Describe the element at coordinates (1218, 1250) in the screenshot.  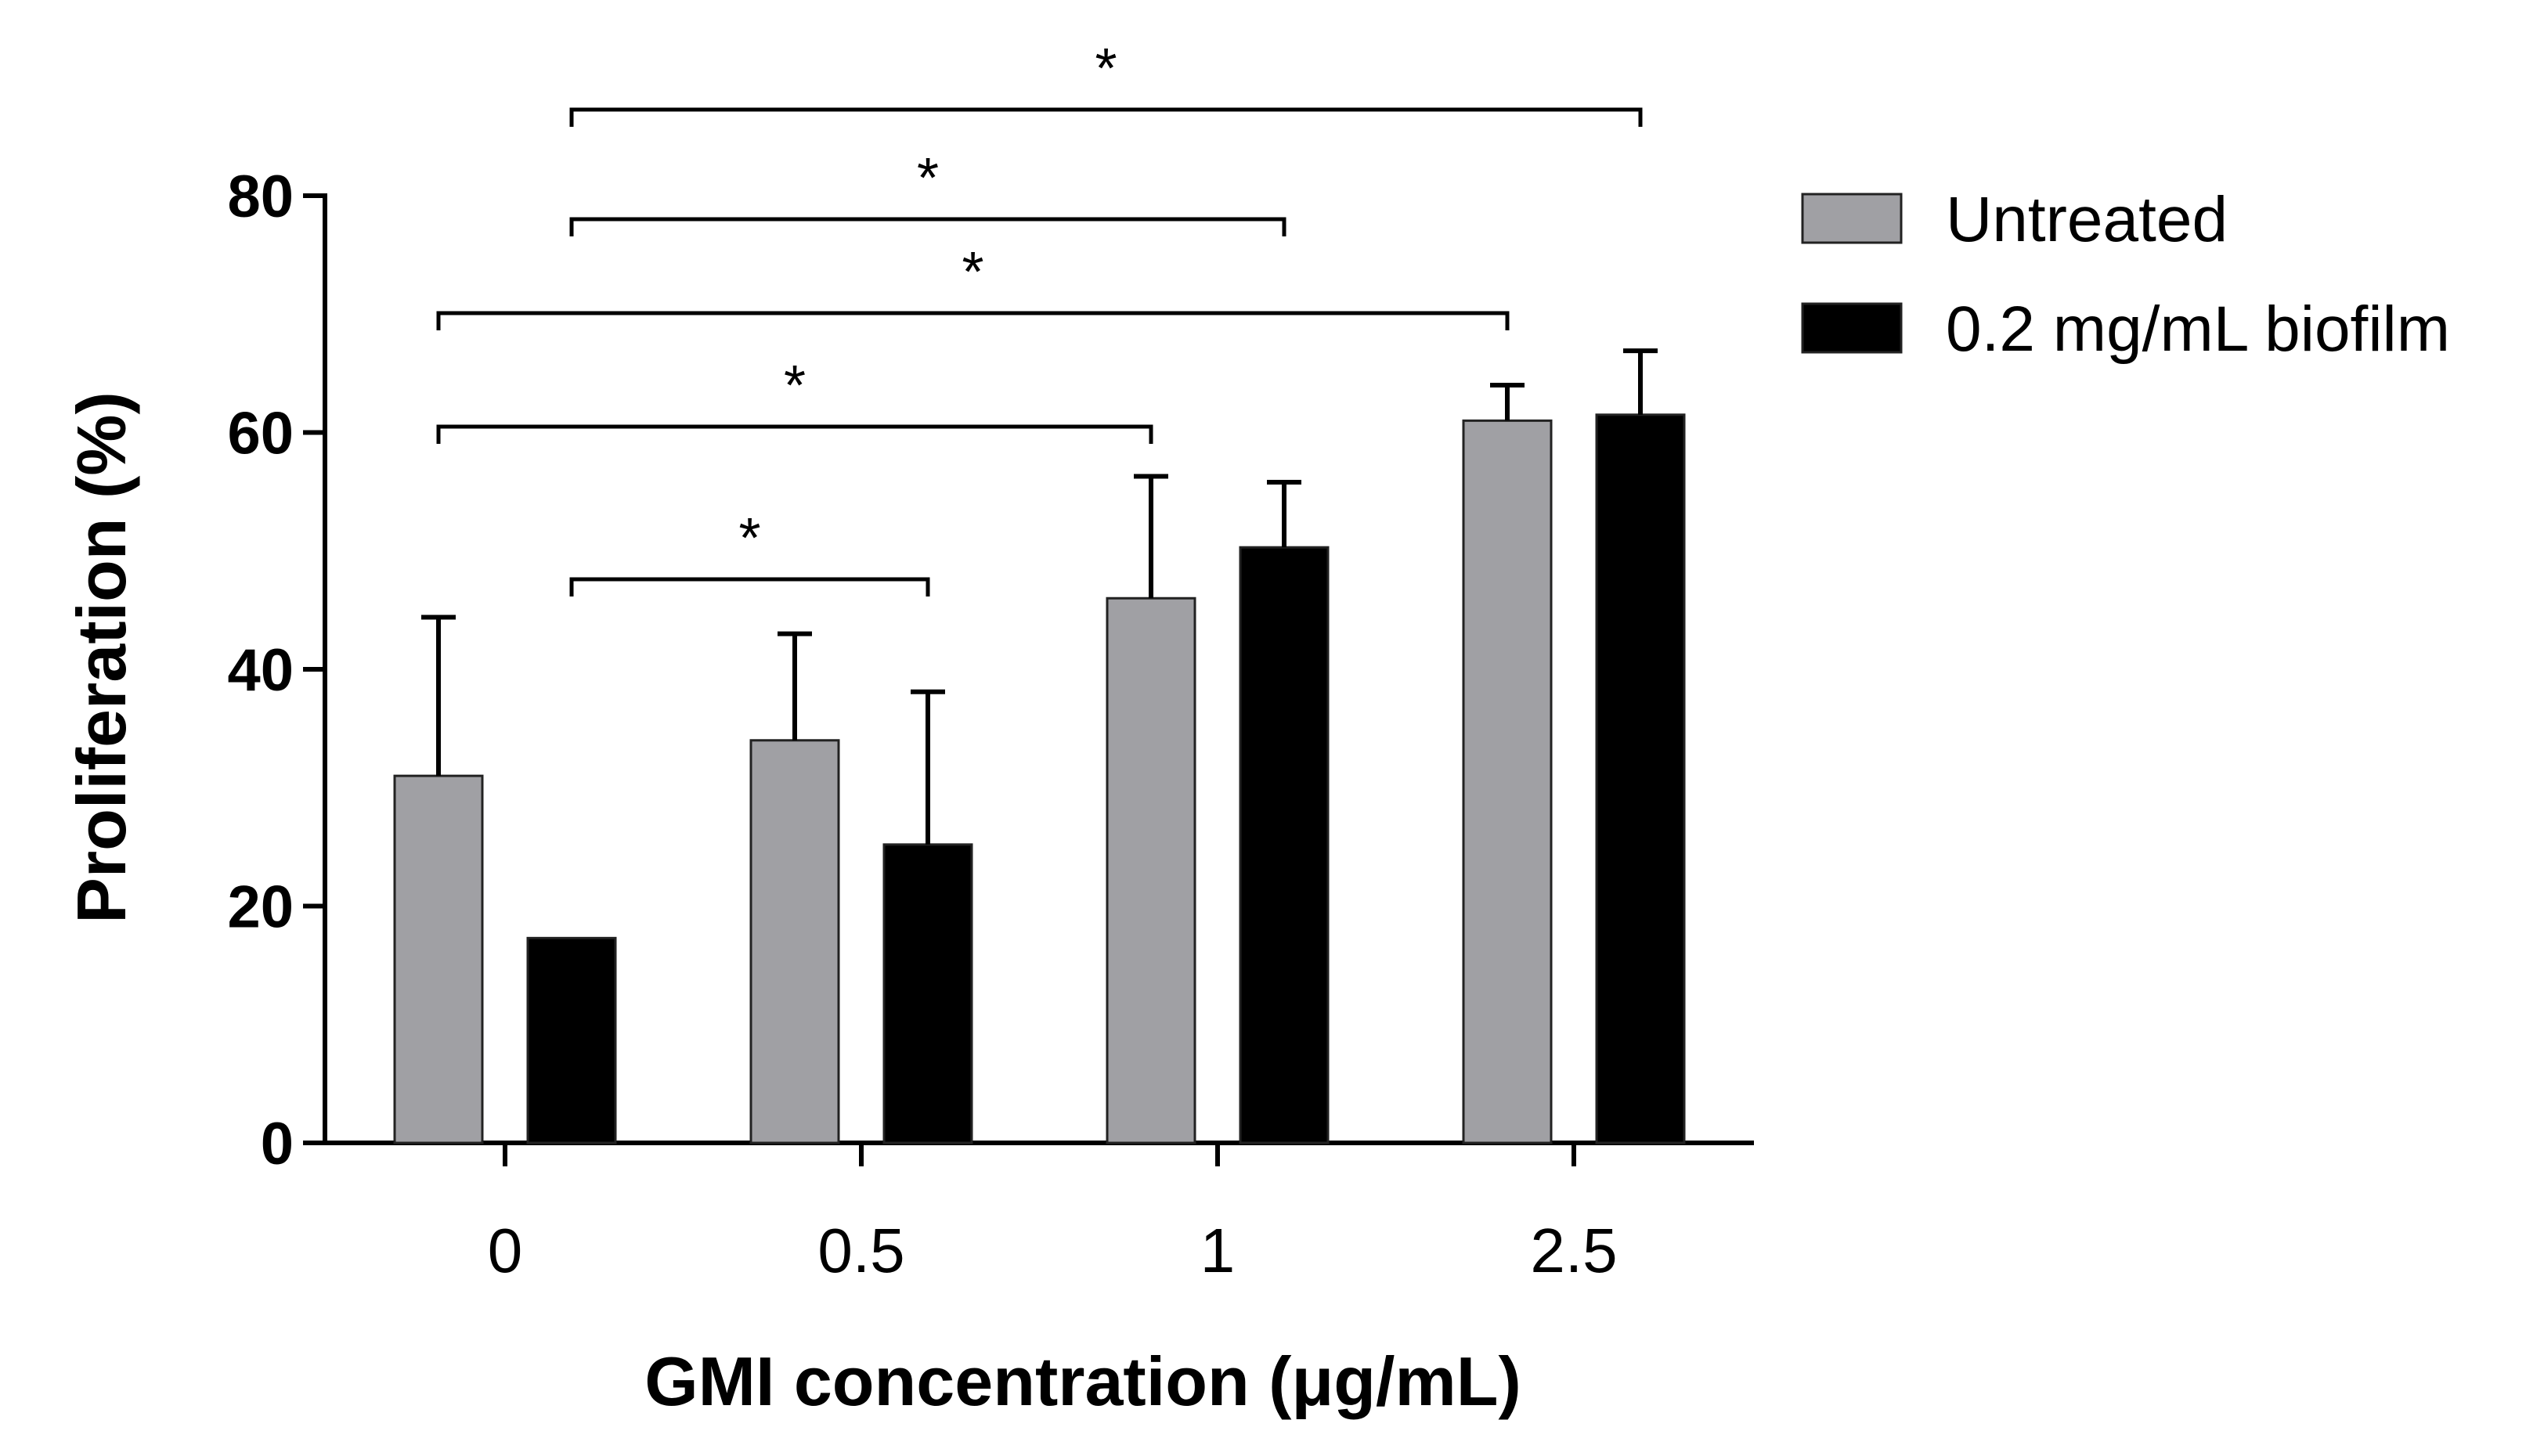
I see `x-tick-label: 1` at that location.